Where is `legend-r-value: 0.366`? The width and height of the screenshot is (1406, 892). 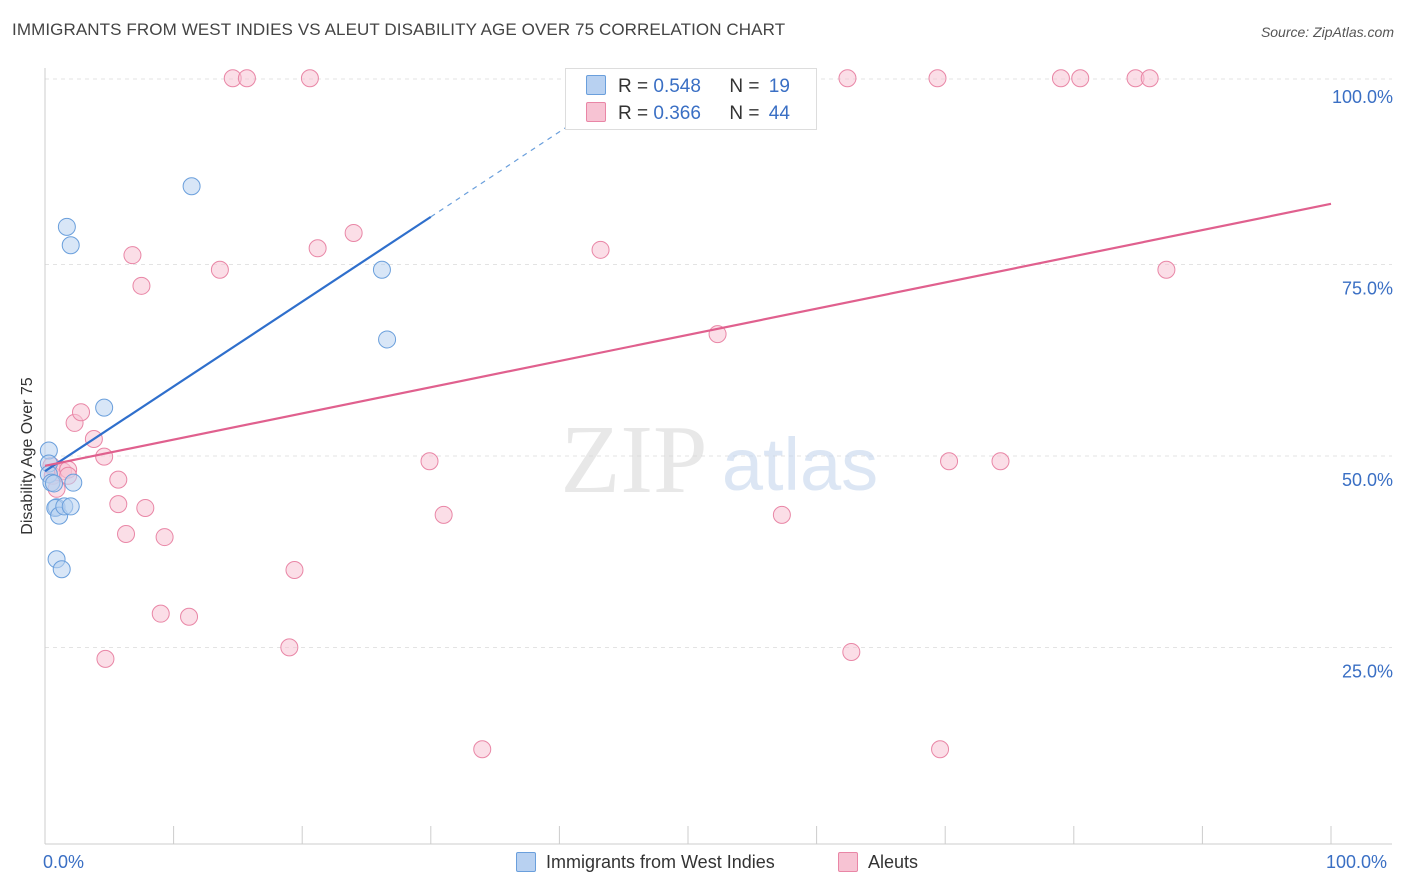 legend-r-value: 0.366 is located at coordinates (677, 113).